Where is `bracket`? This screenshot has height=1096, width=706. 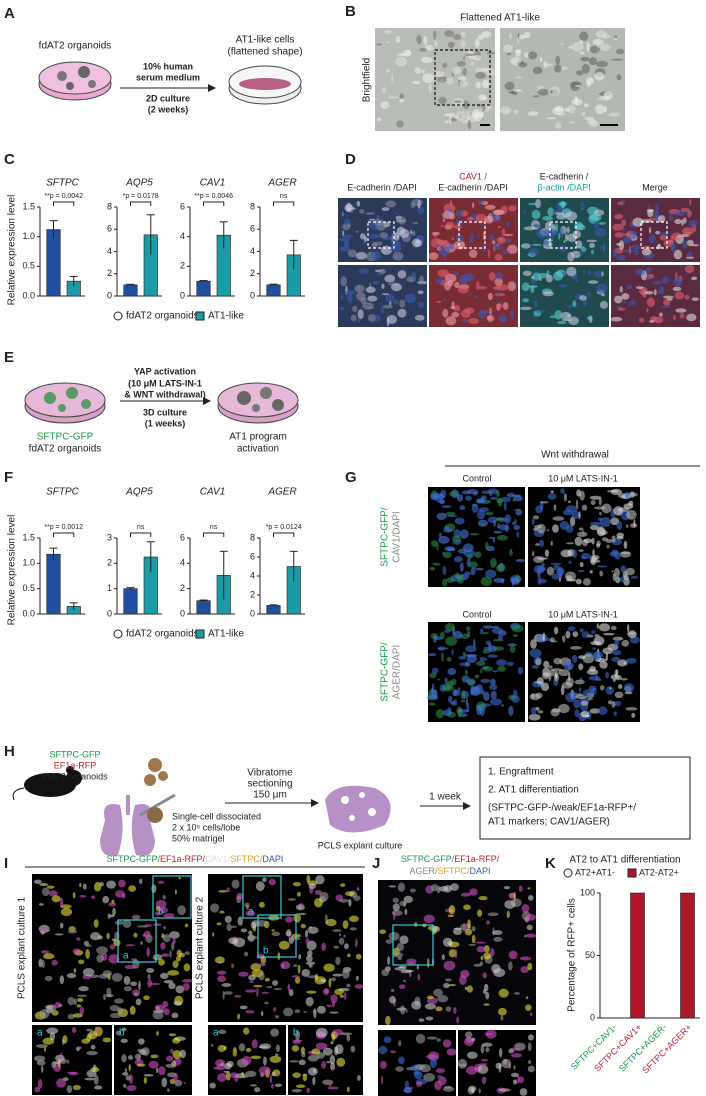
bracket is located at coordinates (214, 534).